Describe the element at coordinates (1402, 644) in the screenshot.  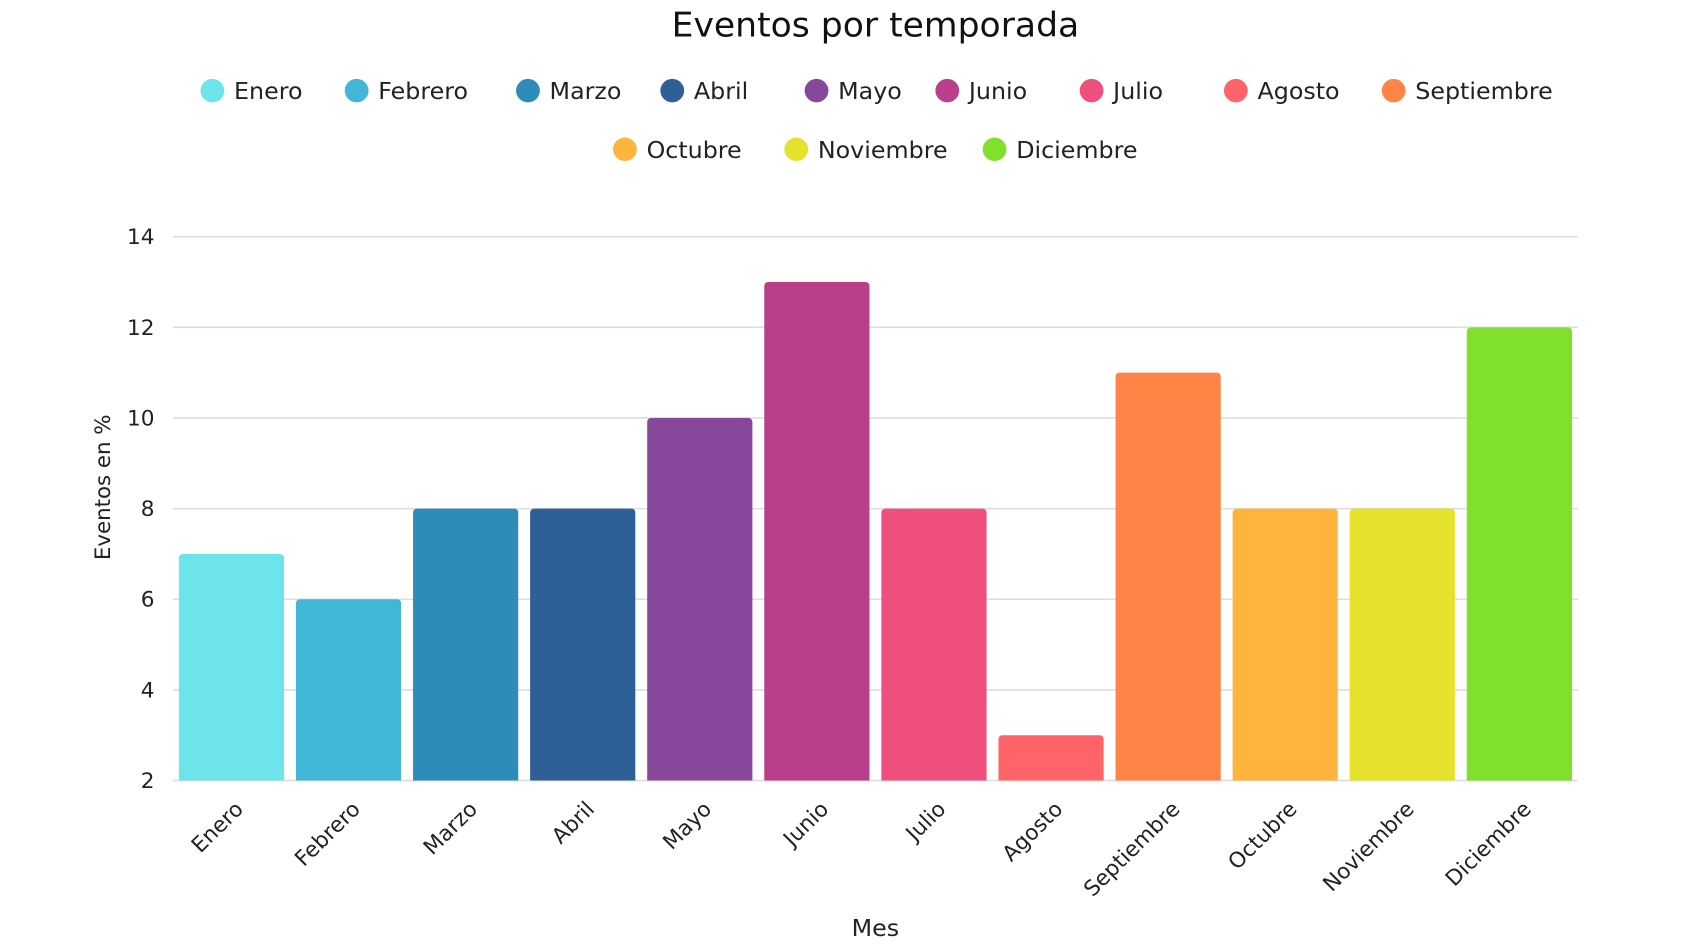
I see `bar-noviembre` at that location.